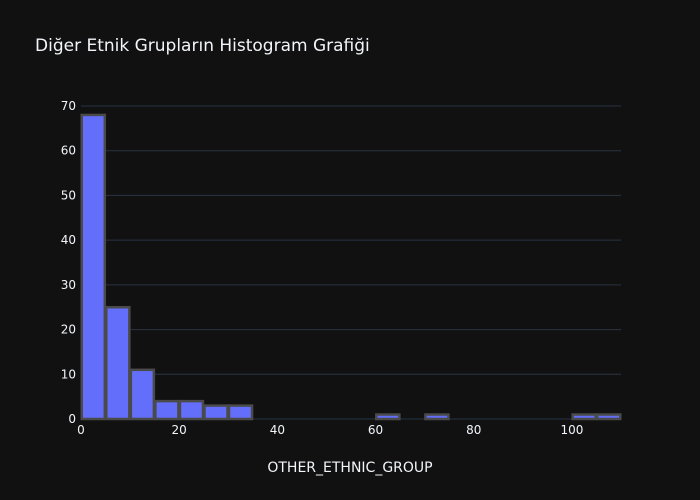 The width and height of the screenshot is (700, 500). Describe the element at coordinates (68, 240) in the screenshot. I see `y-tick-label: 40` at that location.